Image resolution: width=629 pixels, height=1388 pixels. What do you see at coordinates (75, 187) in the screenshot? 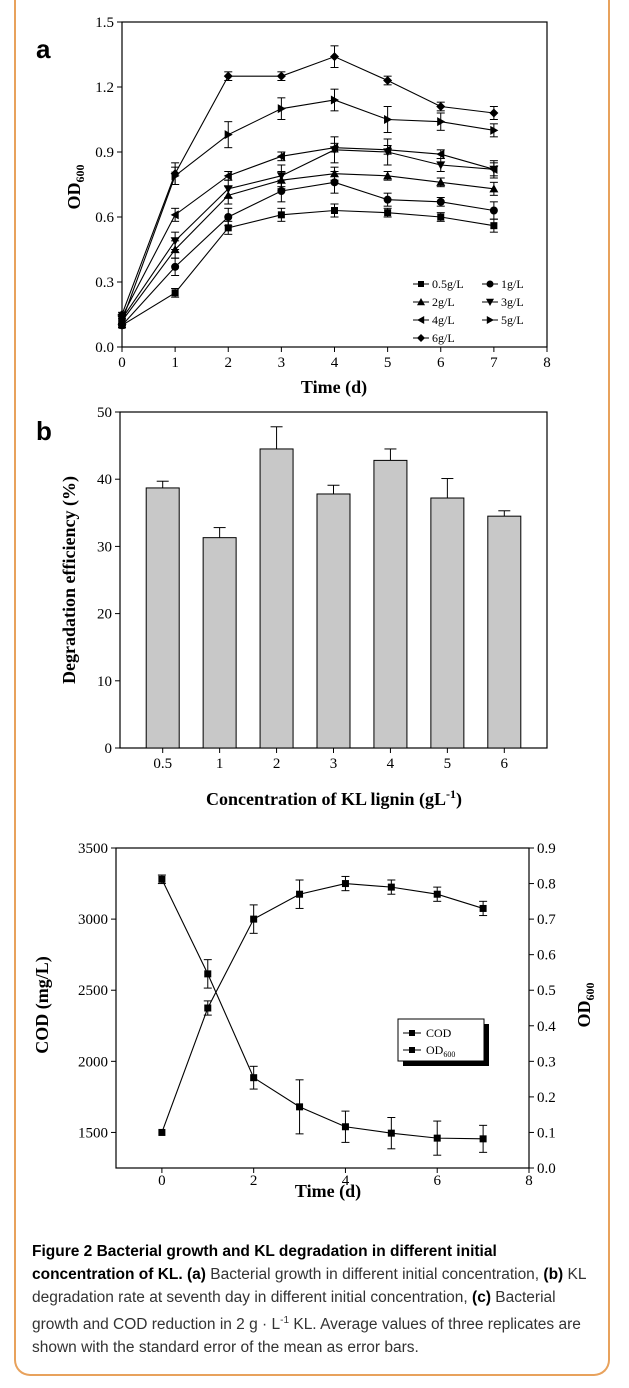
I see `panel-a-y-axis-label: OD600` at bounding box center [75, 187].